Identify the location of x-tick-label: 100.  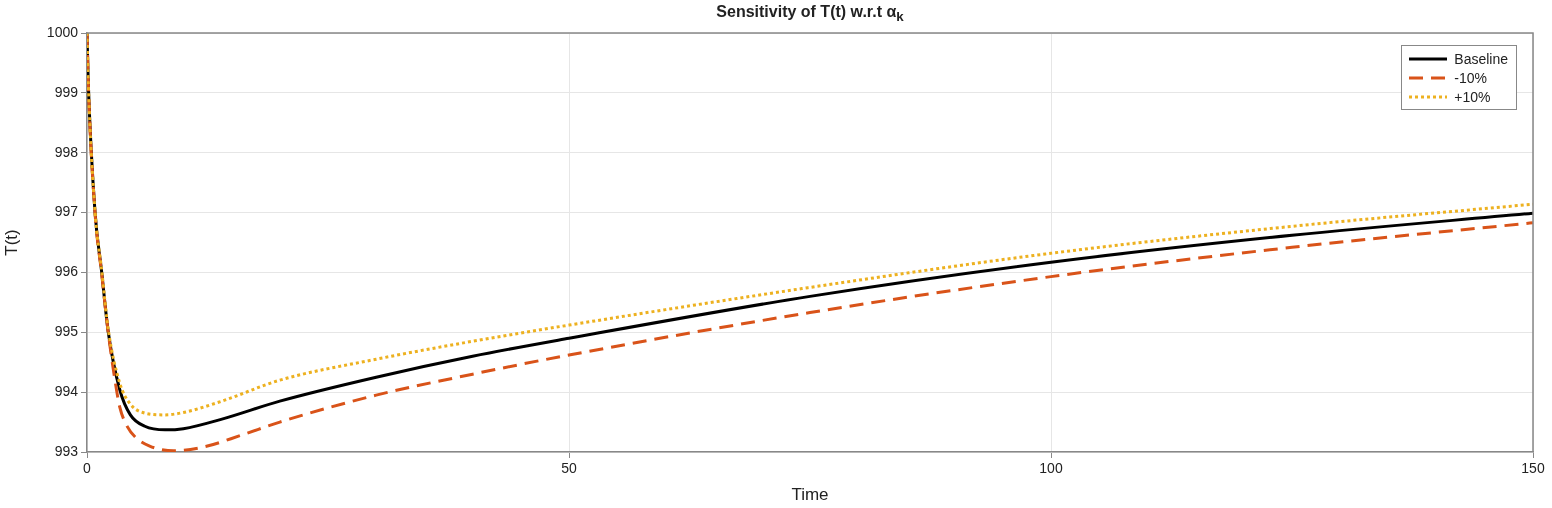
(1051, 468).